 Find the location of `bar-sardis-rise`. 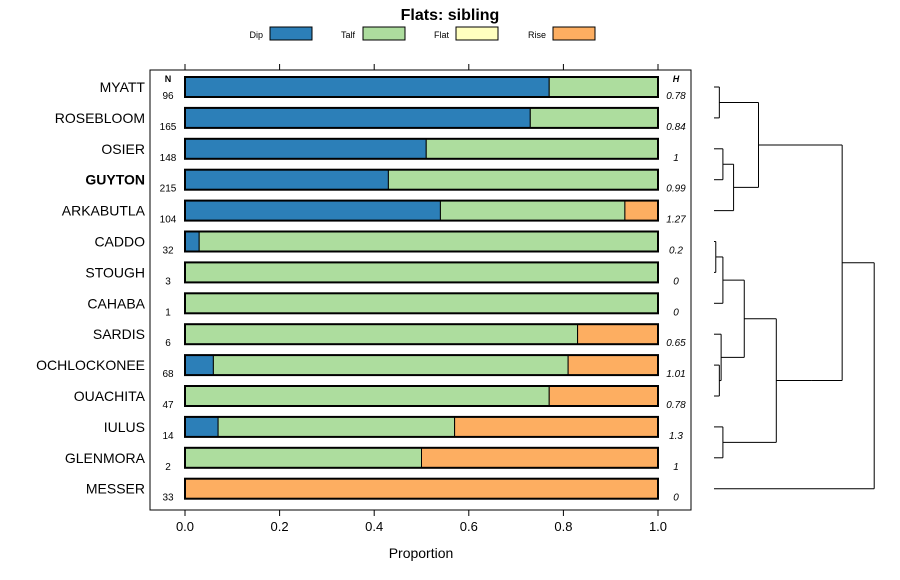

bar-sardis-rise is located at coordinates (618, 334).